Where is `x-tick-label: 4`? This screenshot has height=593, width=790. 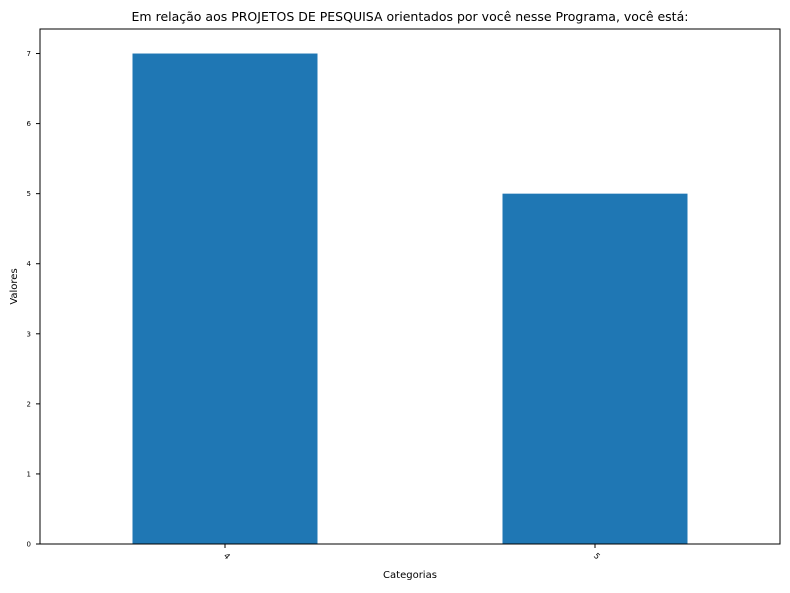 x-tick-label: 4 is located at coordinates (227, 556).